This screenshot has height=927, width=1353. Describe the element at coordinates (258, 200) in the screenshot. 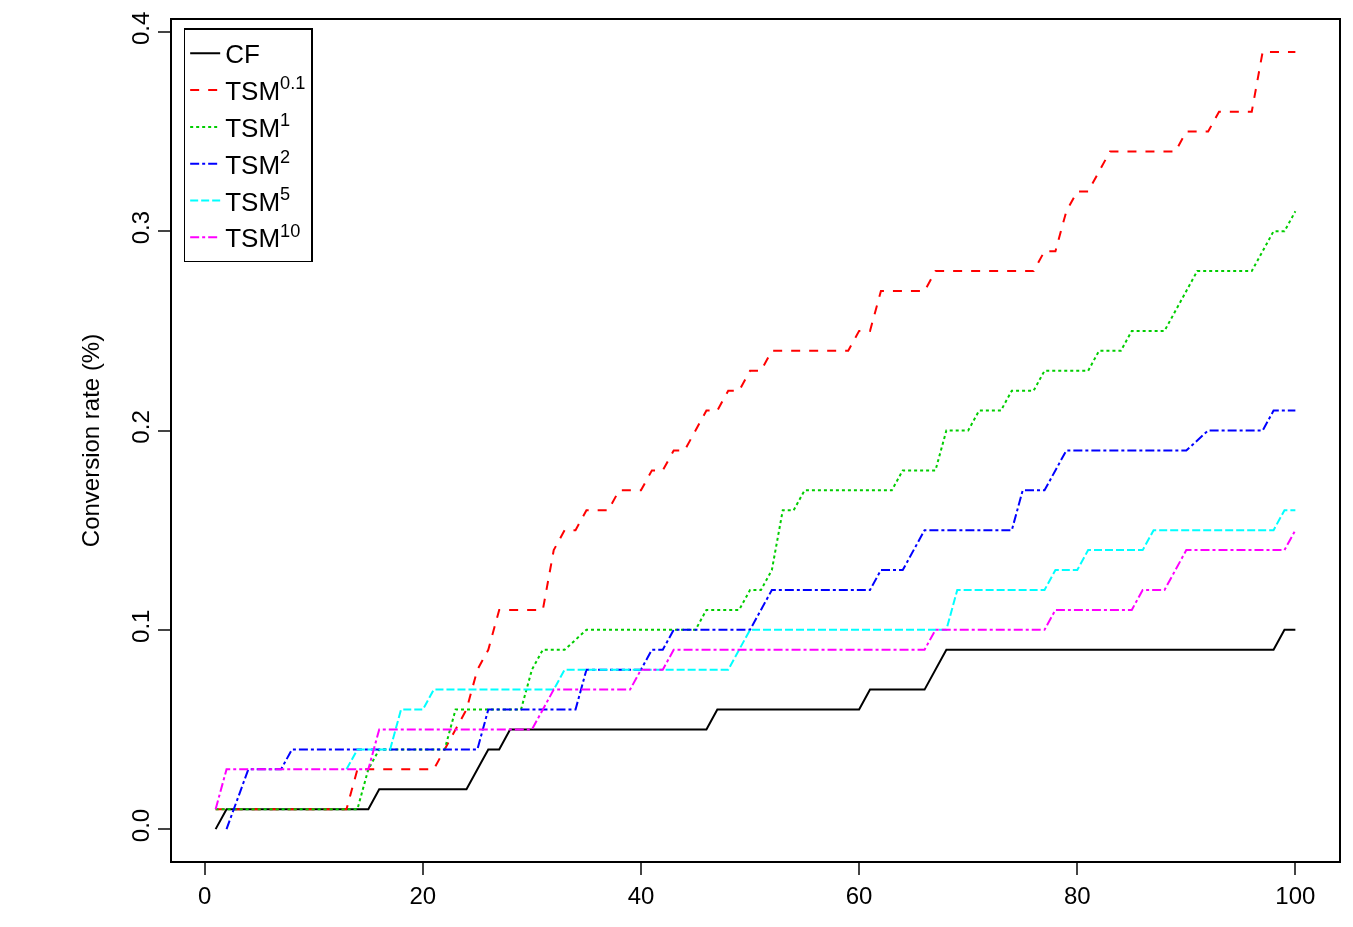

I see `legend-label: TSM$^{5}$` at that location.